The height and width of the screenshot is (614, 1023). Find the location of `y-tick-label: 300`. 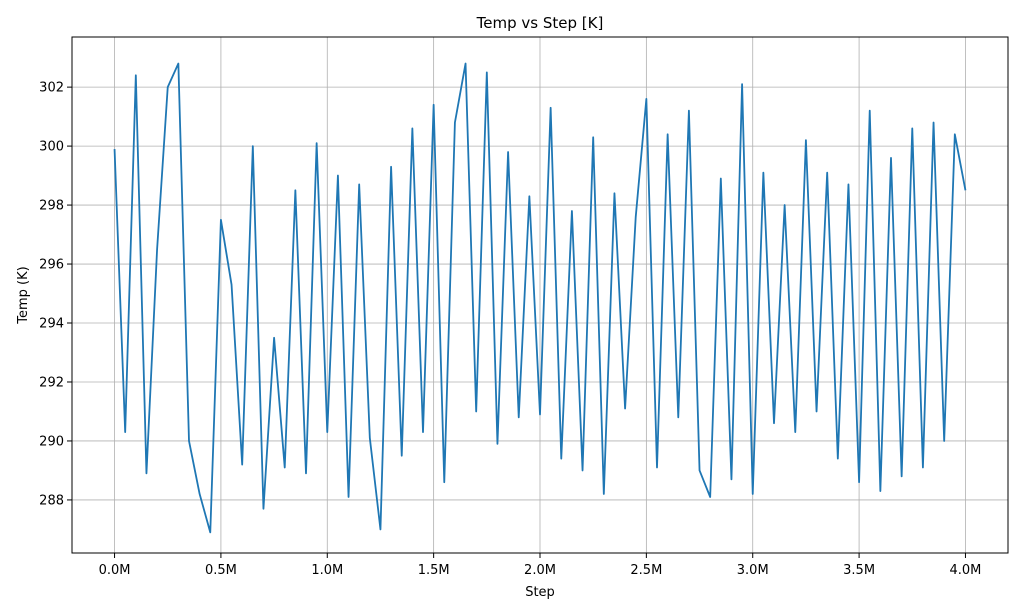

y-tick-label: 300 is located at coordinates (51, 147).